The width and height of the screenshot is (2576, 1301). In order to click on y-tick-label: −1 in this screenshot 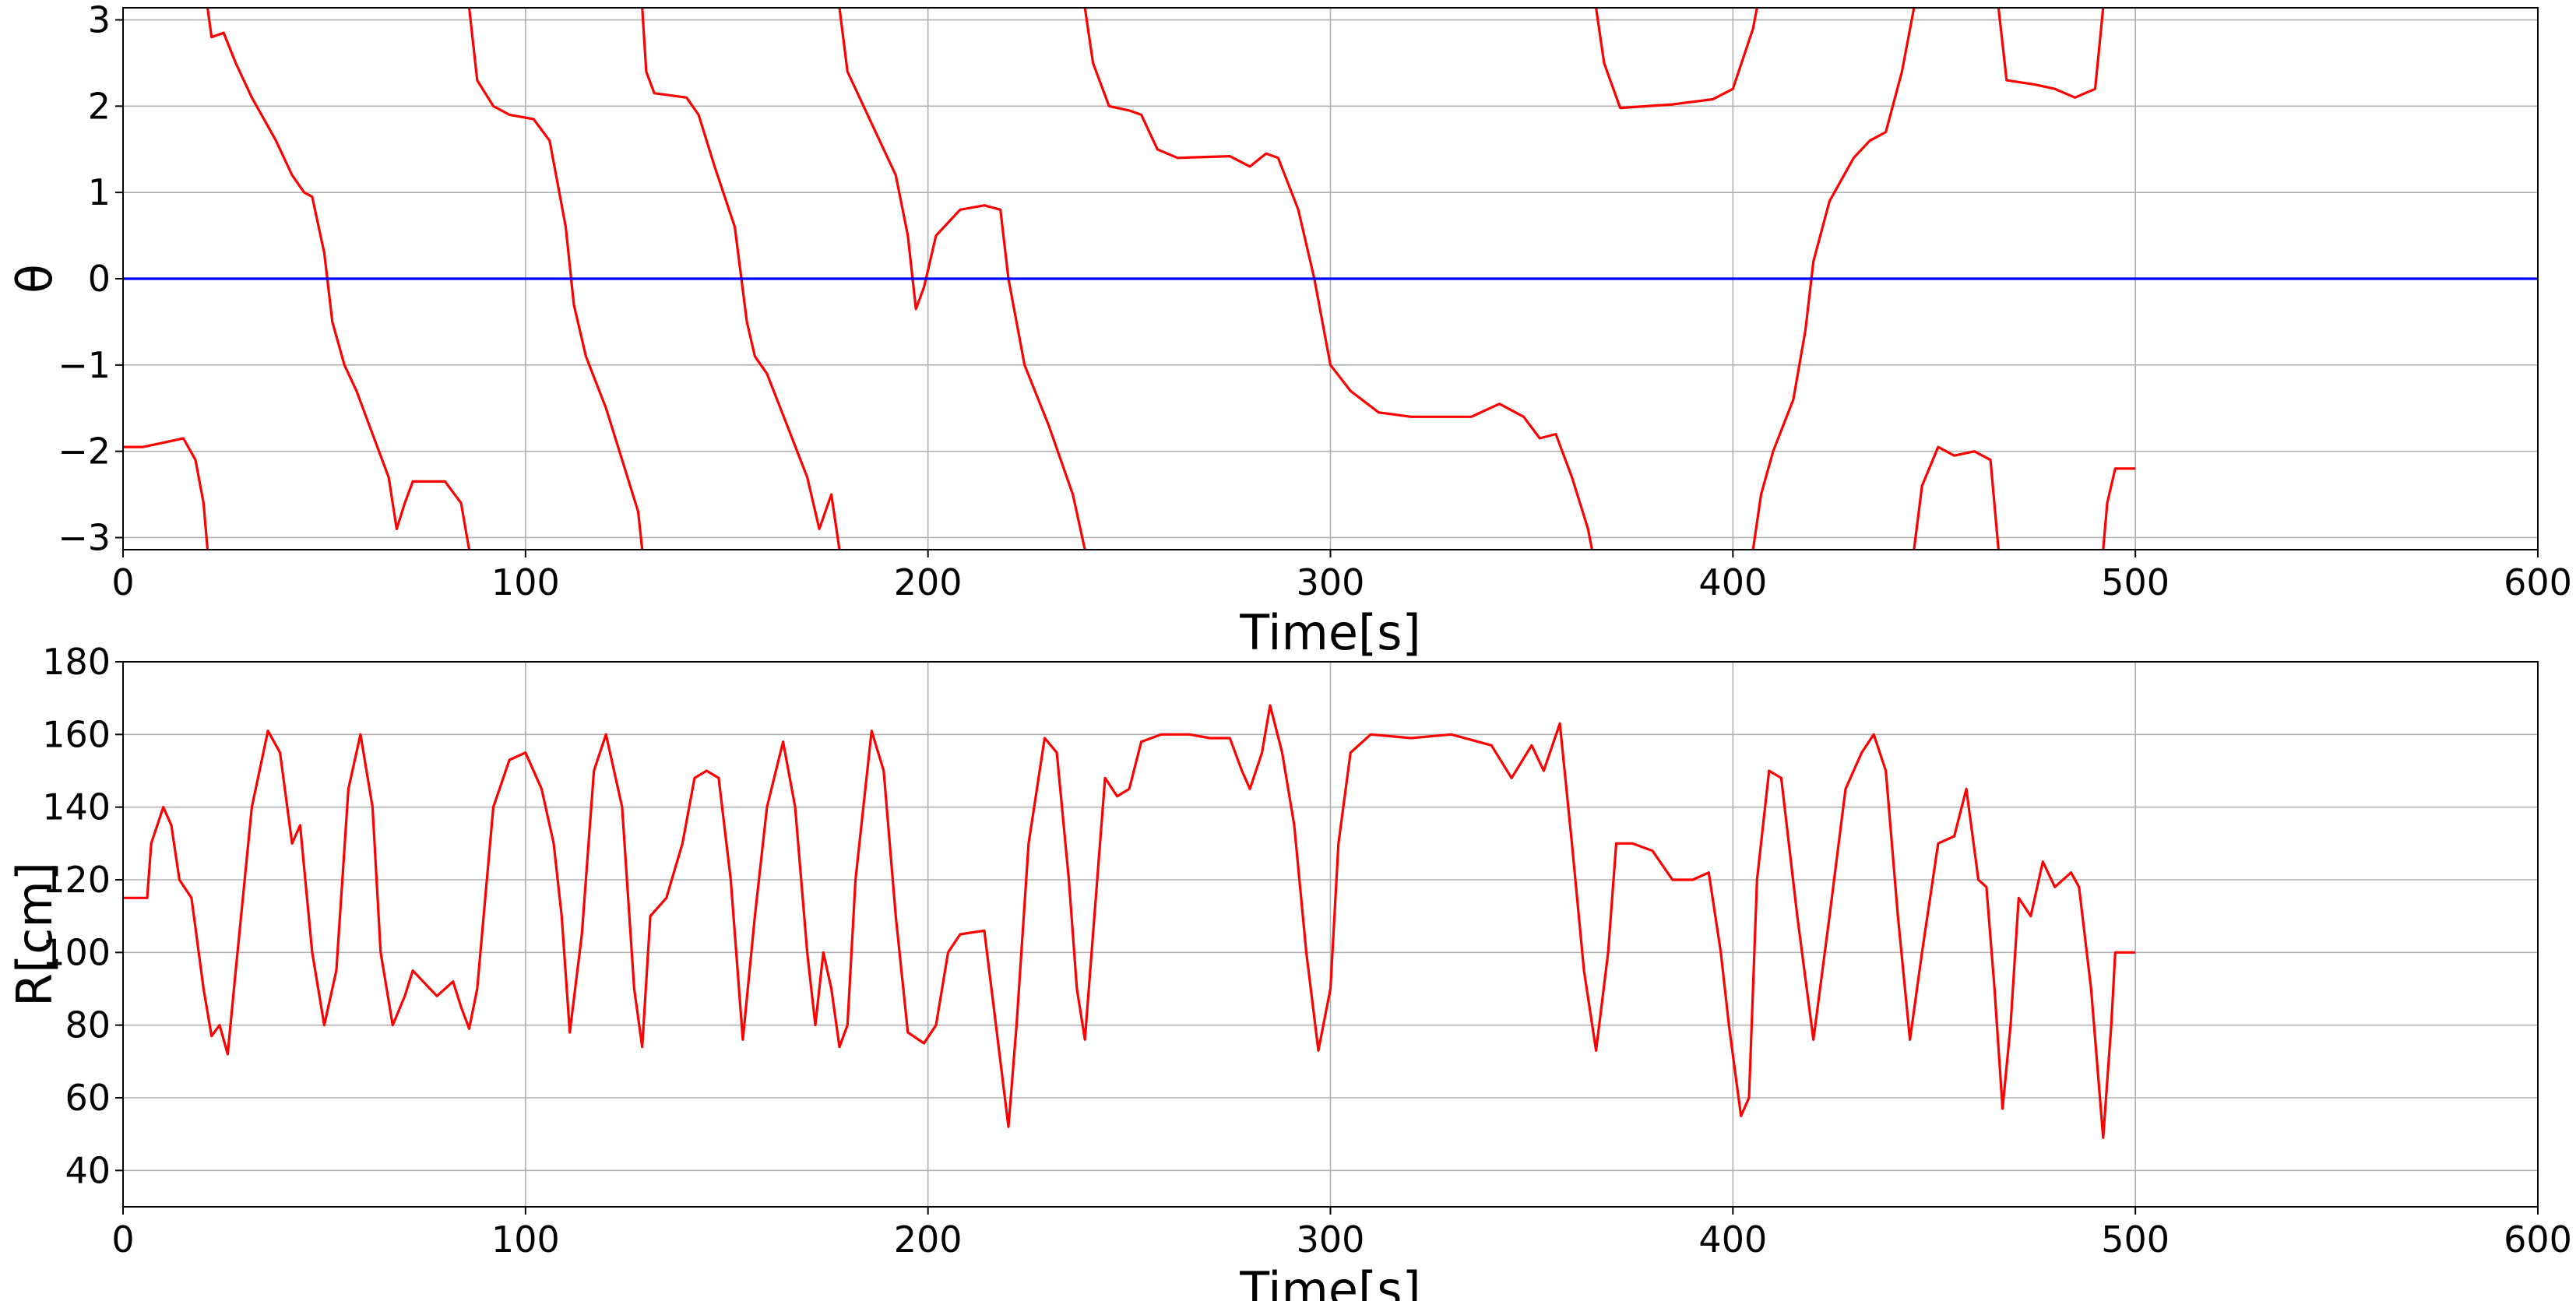, I will do `click(84, 365)`.